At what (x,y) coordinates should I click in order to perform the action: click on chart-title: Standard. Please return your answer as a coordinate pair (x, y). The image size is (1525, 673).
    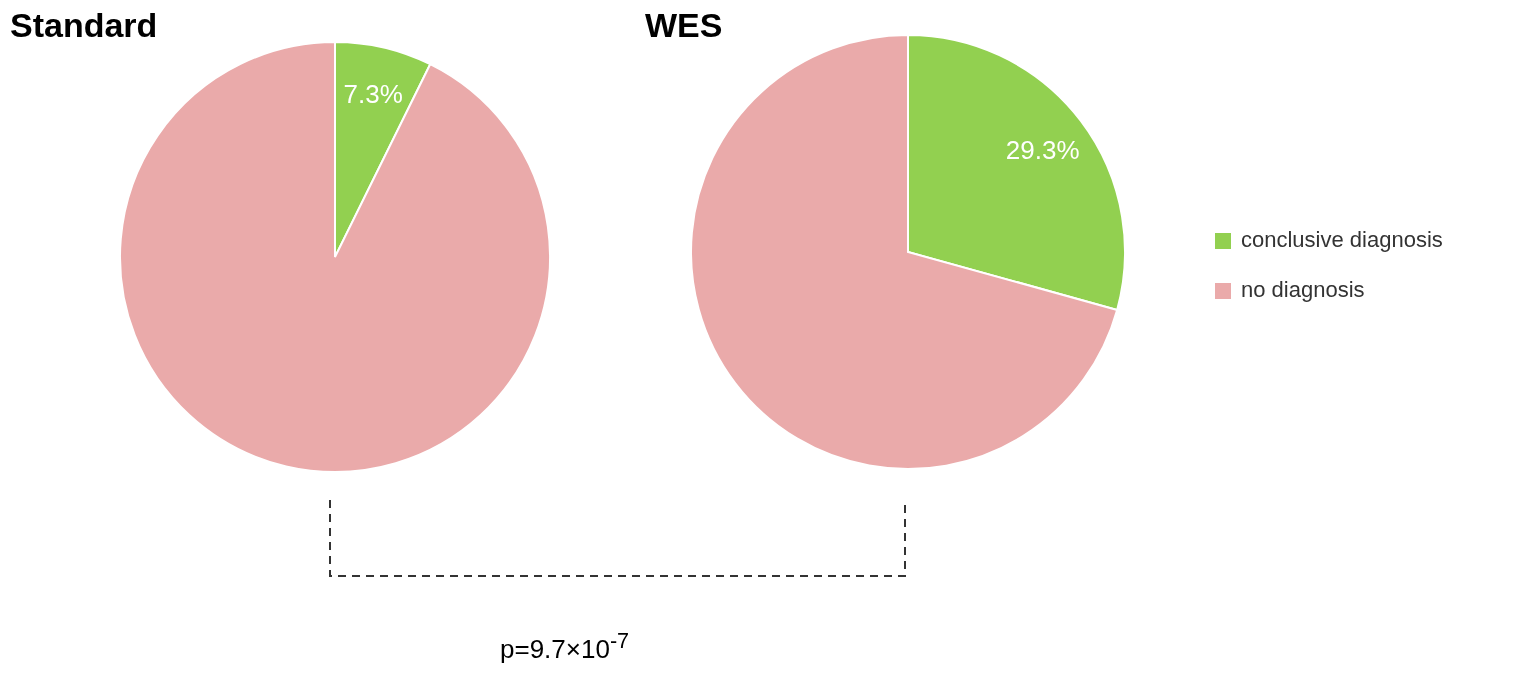
    Looking at the image, I should click on (84, 25).